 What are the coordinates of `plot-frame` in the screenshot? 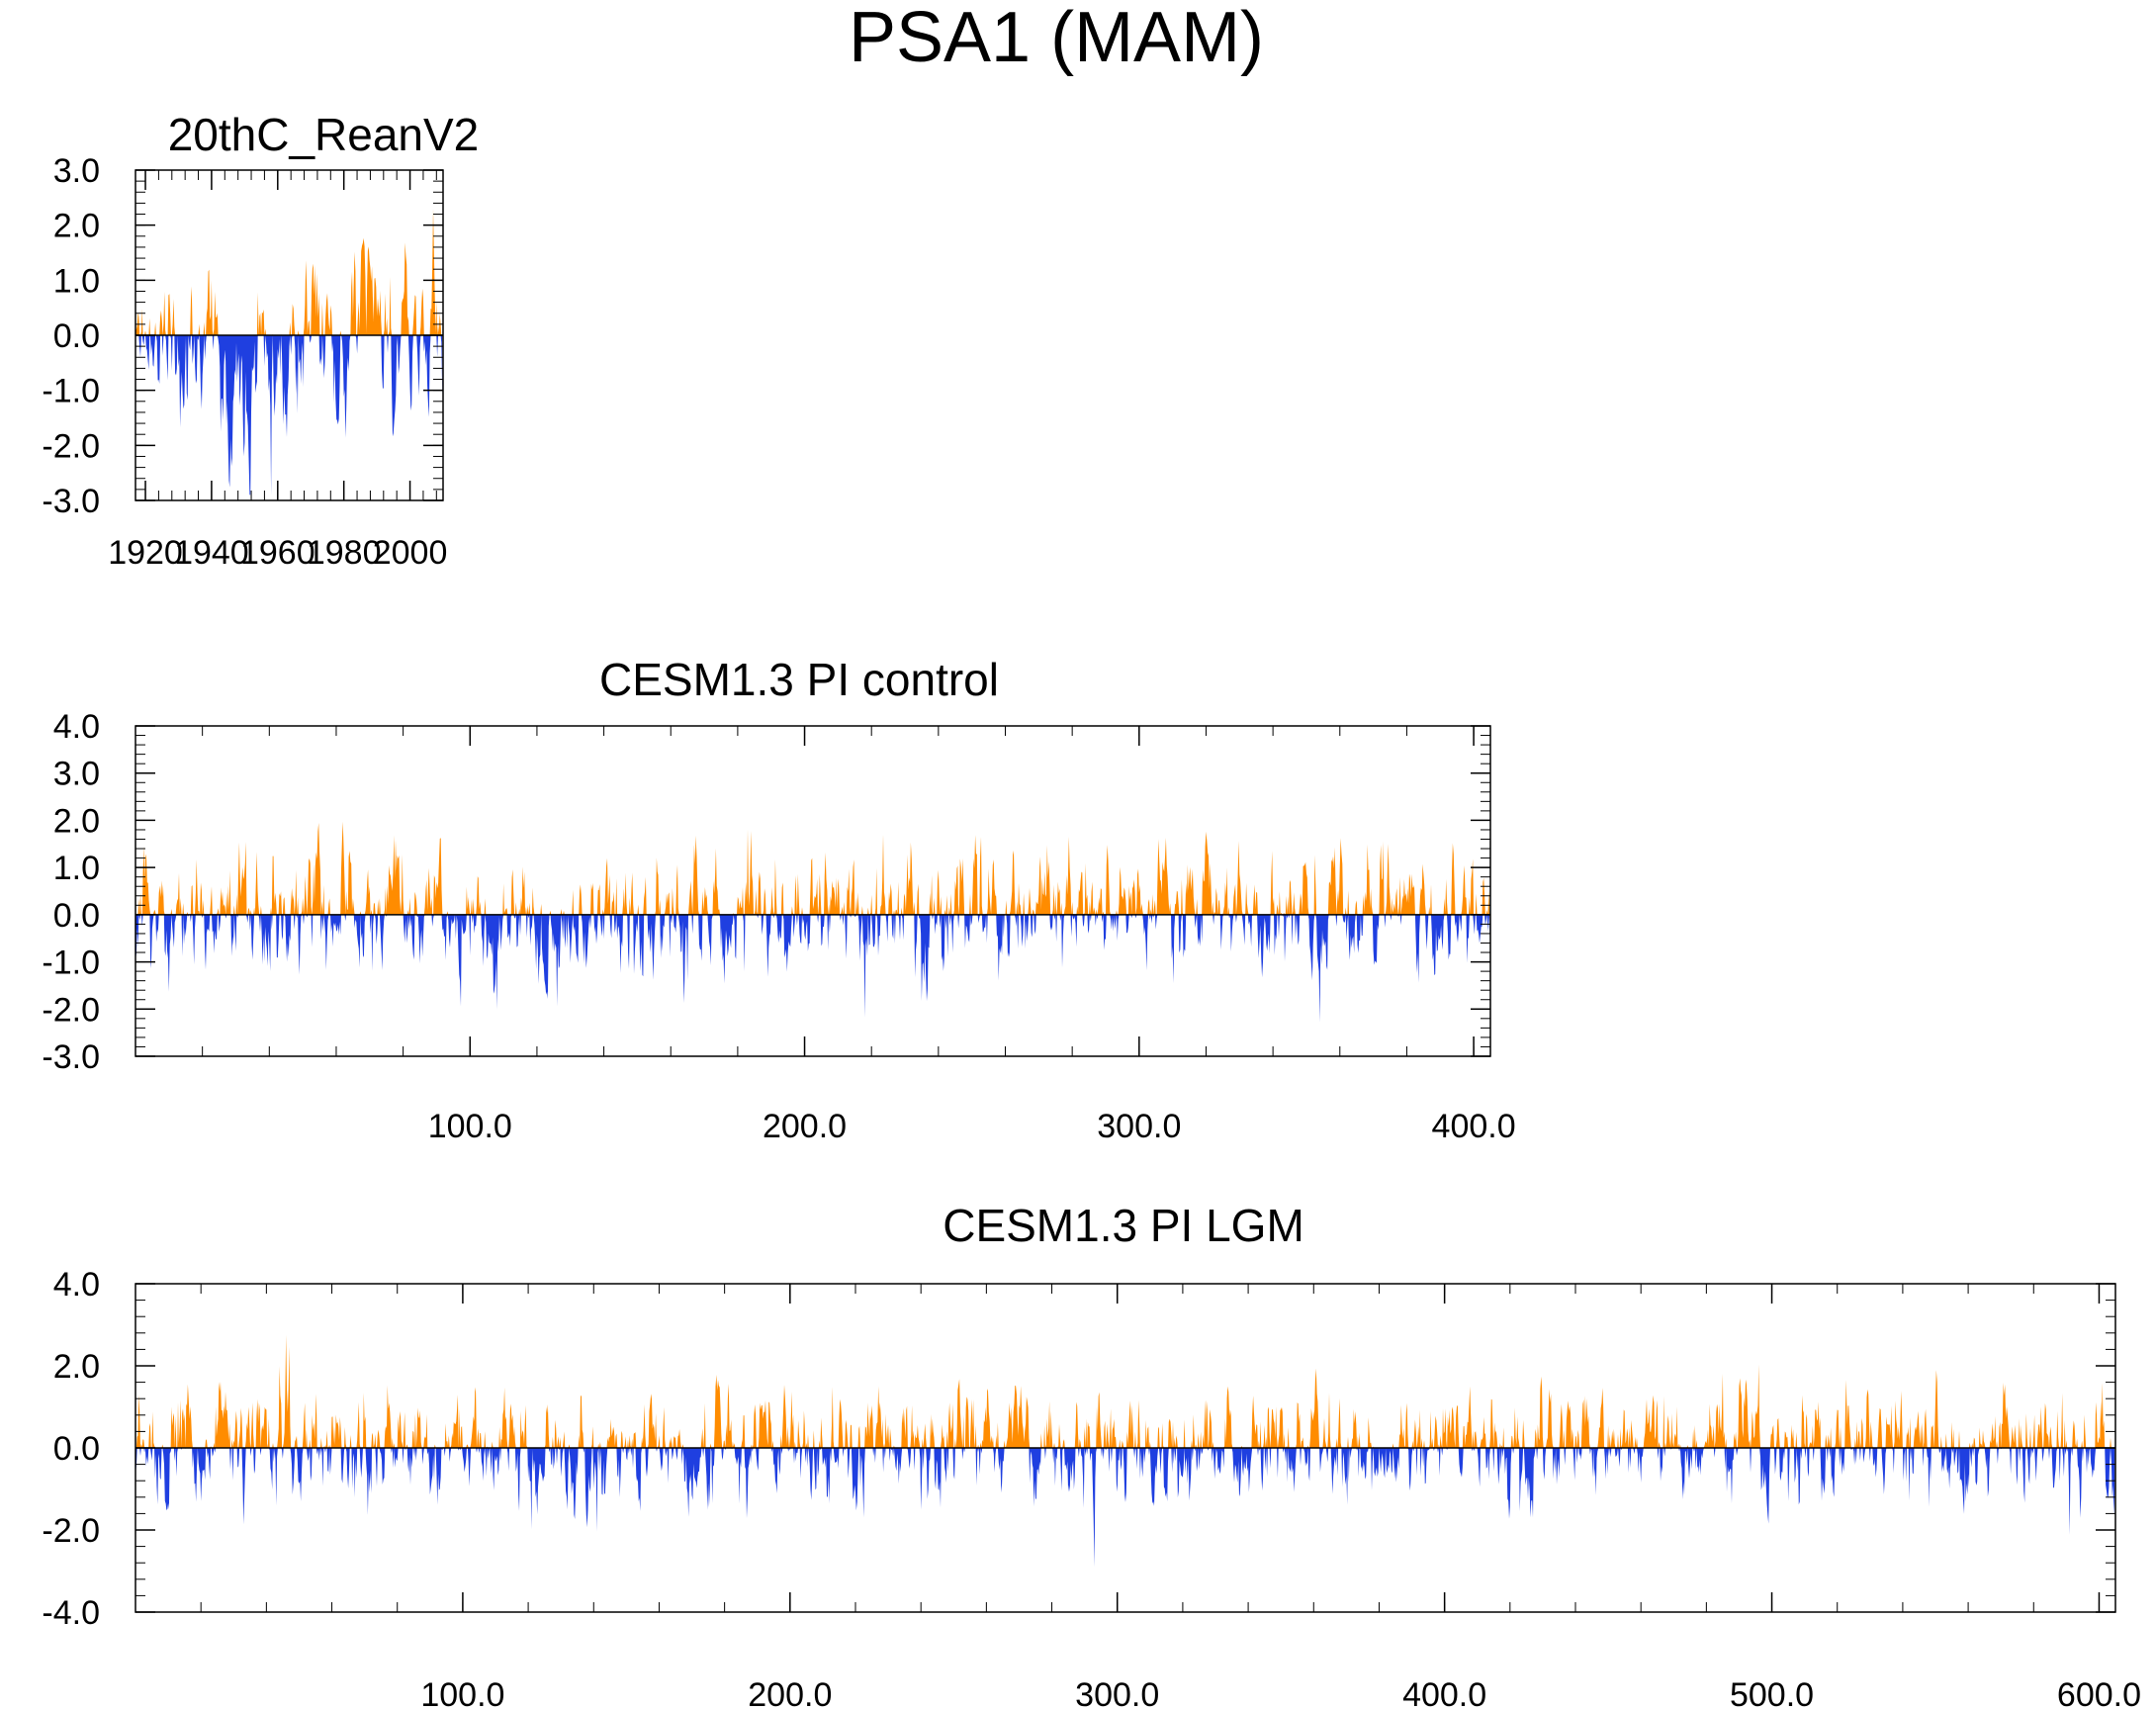 It's located at (813, 891).